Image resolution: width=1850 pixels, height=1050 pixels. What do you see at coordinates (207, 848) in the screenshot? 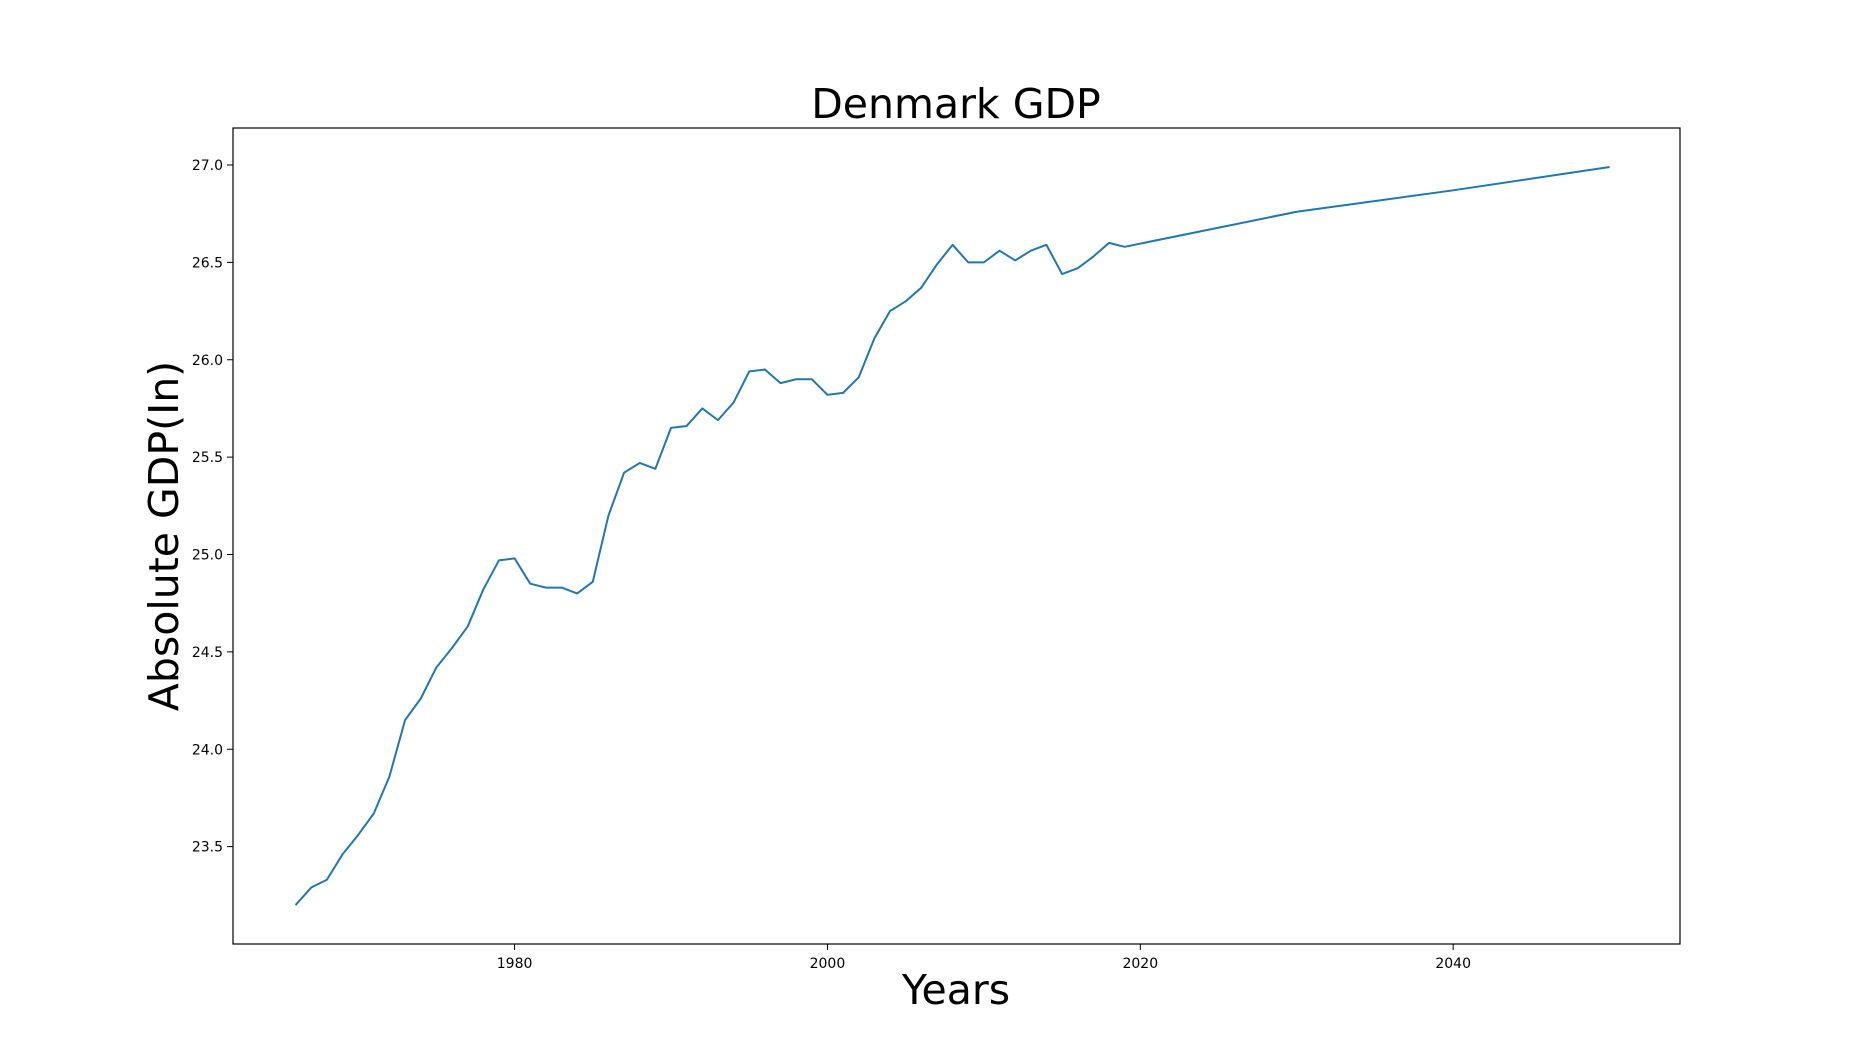
I see `y-tick-label: 23.5` at bounding box center [207, 848].